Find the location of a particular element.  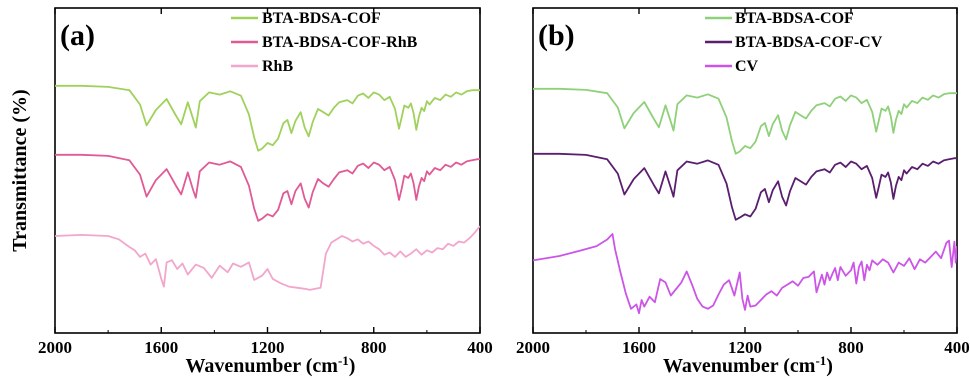

y-axis-label: Transmittance (%) is located at coordinates (20, 170).